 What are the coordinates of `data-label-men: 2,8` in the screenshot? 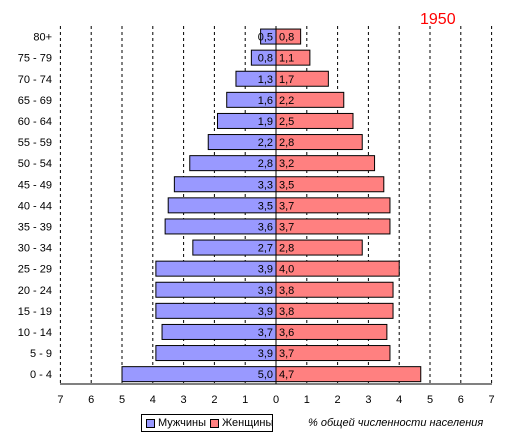 It's located at (265, 164).